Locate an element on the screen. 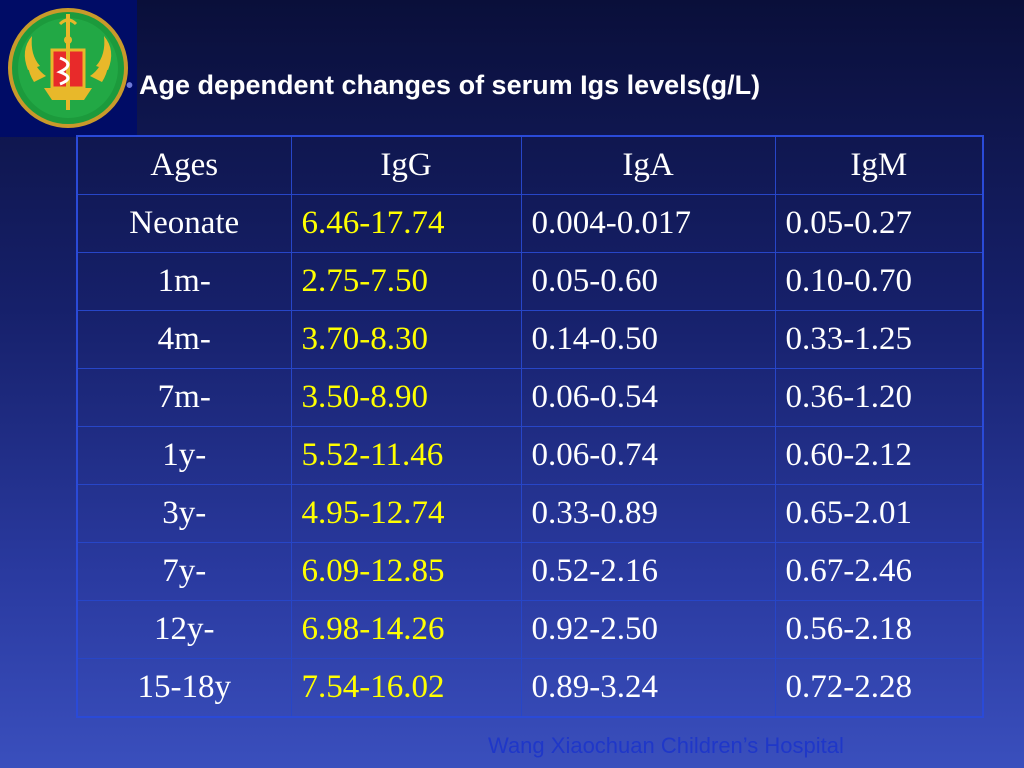 This screenshot has width=1024, height=768. igm-cell: 0.60-2.12 is located at coordinates (879, 455).